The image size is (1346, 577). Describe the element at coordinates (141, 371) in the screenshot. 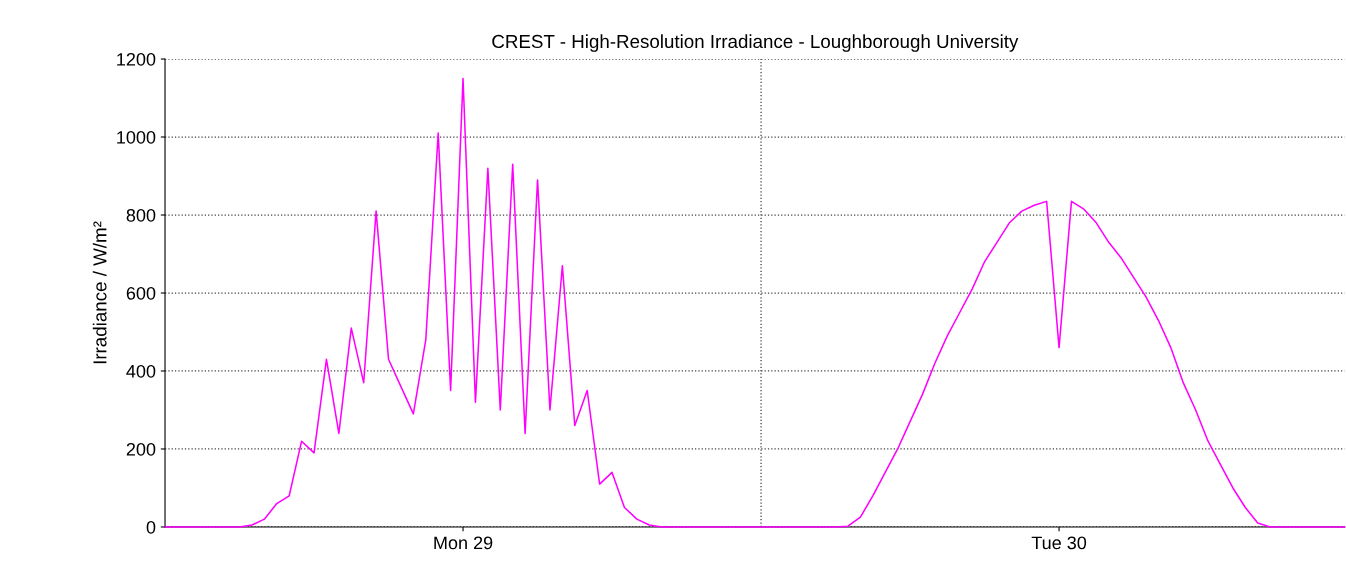

I see `y-tick-label: 400` at that location.